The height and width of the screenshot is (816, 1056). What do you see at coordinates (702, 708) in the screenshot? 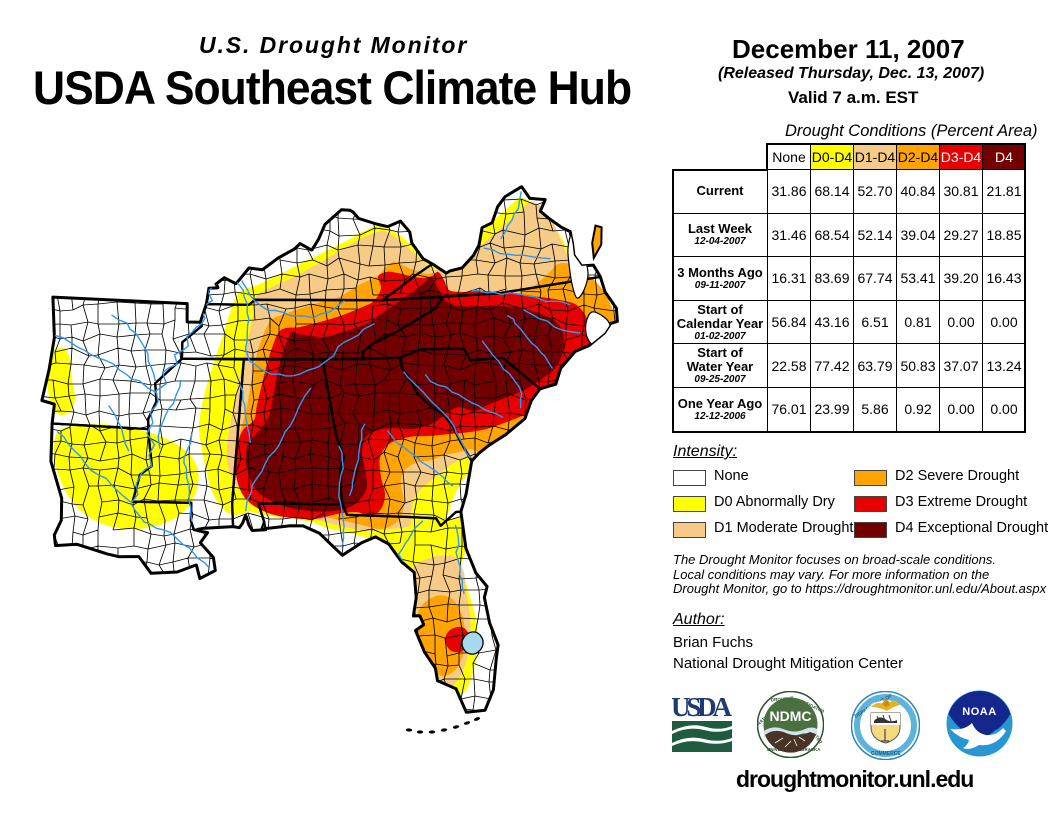
I see `svg-text: USDA` at bounding box center [702, 708].